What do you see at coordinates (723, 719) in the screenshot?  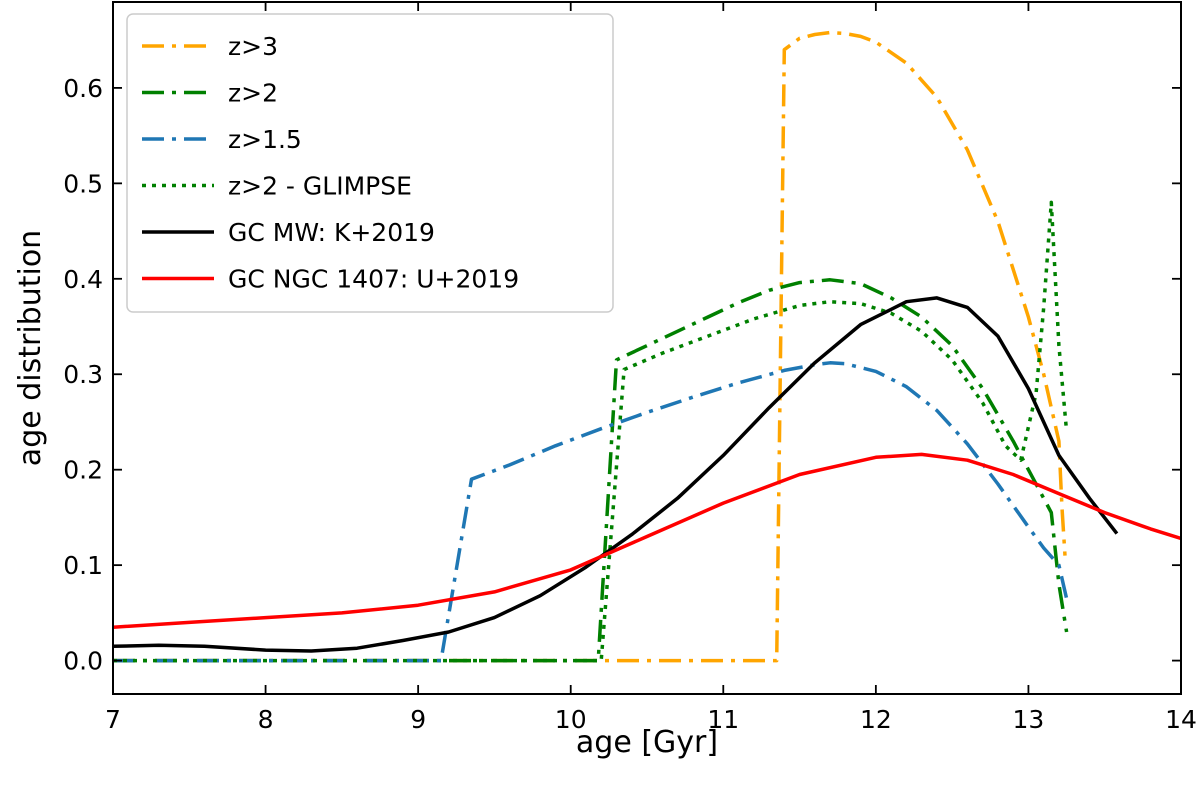 I see `x-tick-label: 11` at bounding box center [723, 719].